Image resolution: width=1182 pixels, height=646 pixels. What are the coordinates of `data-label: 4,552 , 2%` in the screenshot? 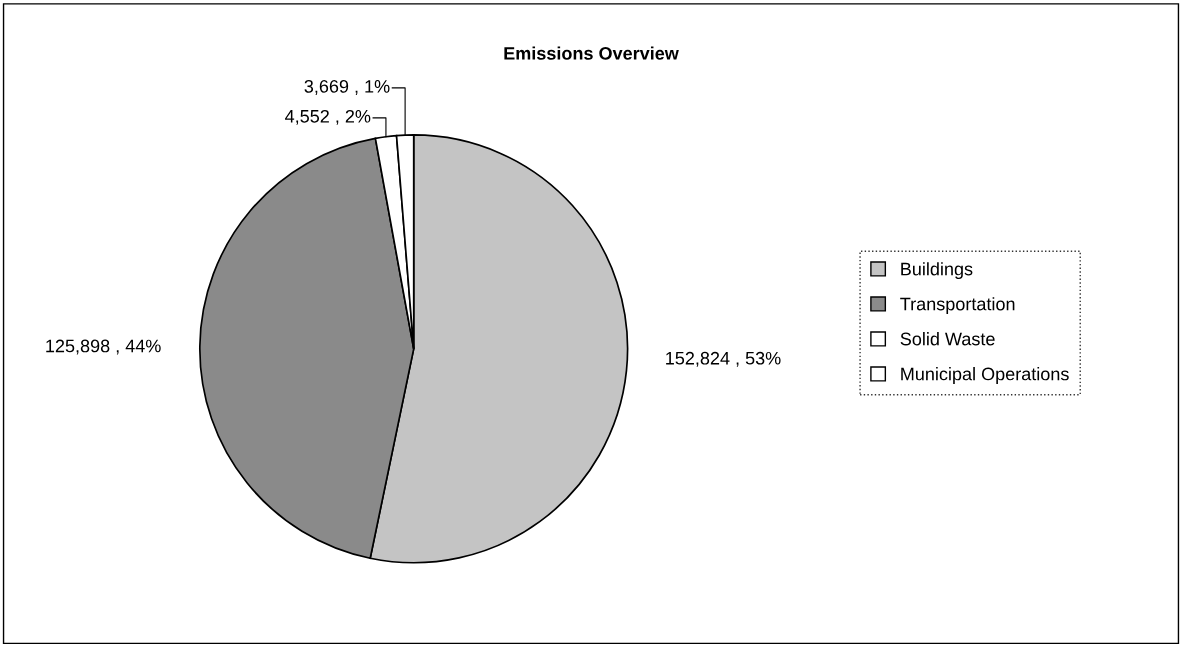 It's located at (328, 117).